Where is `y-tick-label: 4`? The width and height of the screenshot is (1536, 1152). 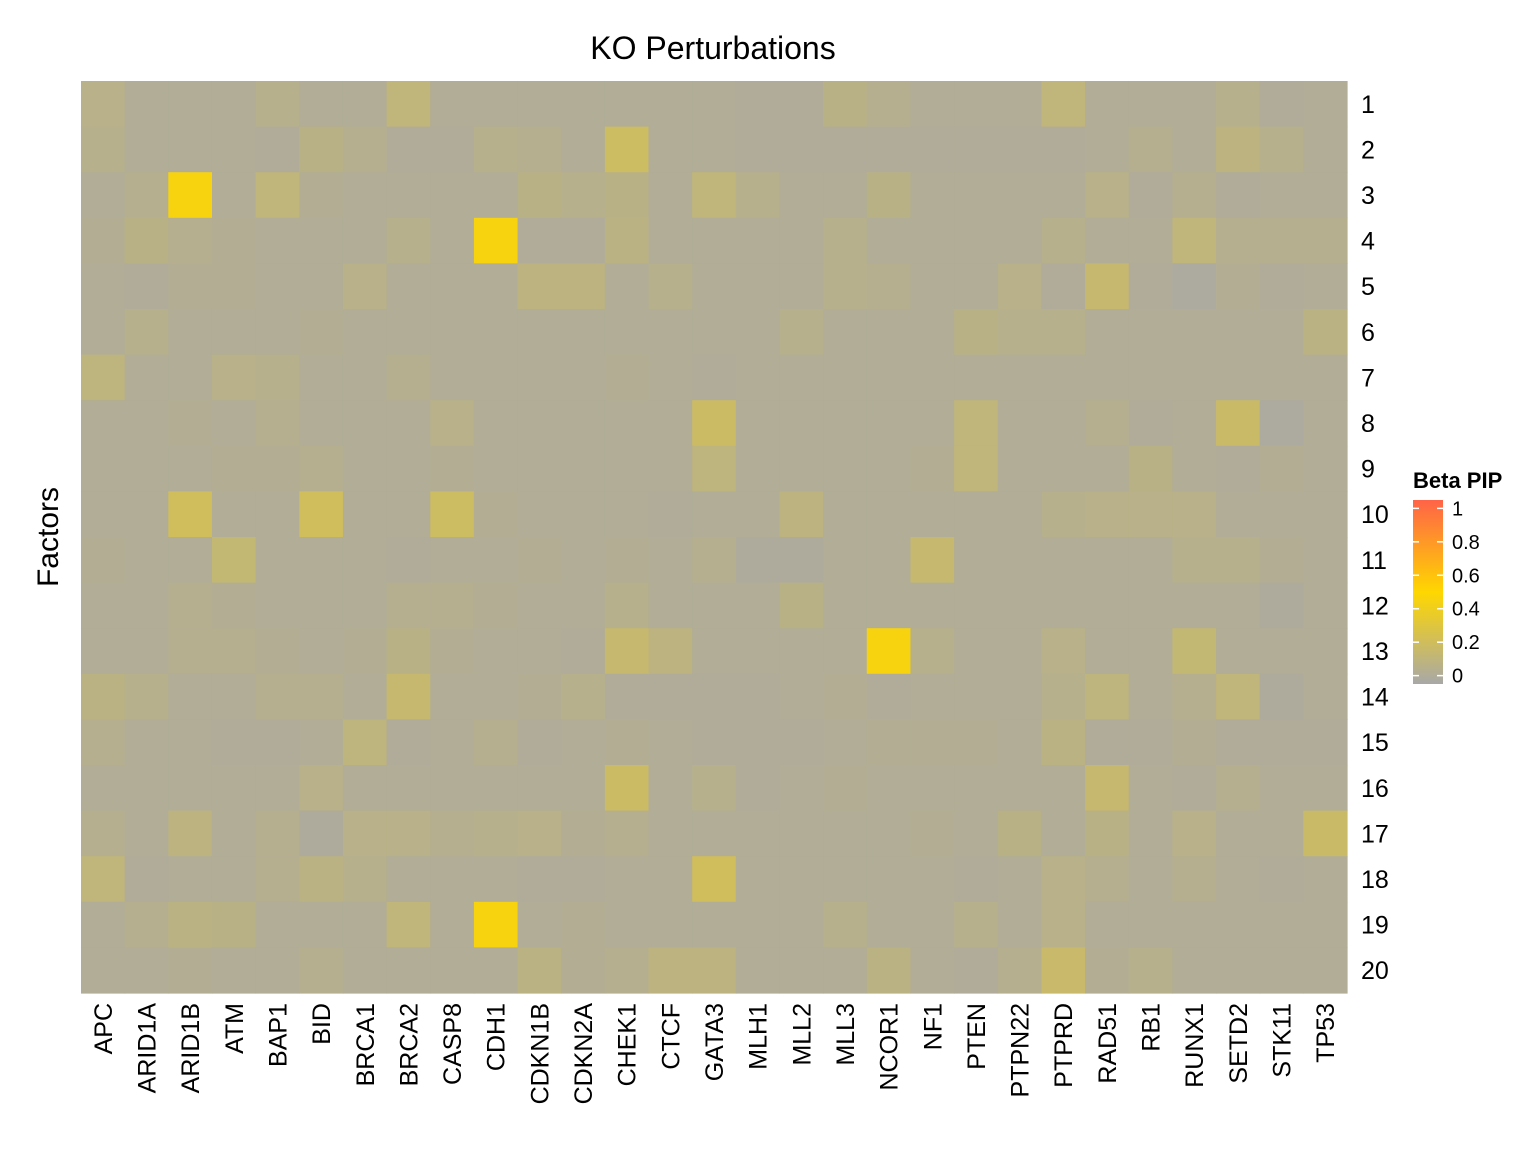
y-tick-label: 4 is located at coordinates (1368, 242).